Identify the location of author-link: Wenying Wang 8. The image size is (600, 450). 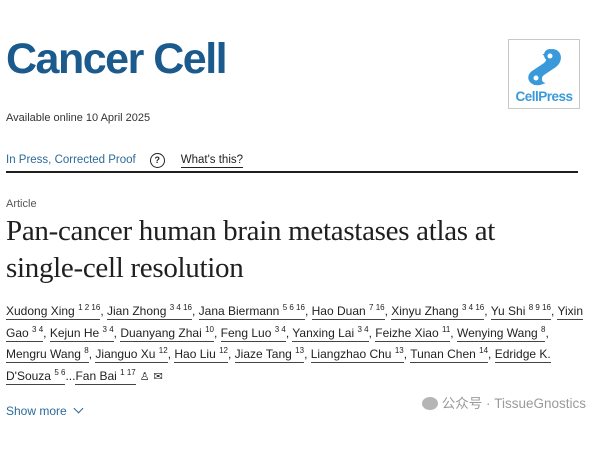
(501, 333).